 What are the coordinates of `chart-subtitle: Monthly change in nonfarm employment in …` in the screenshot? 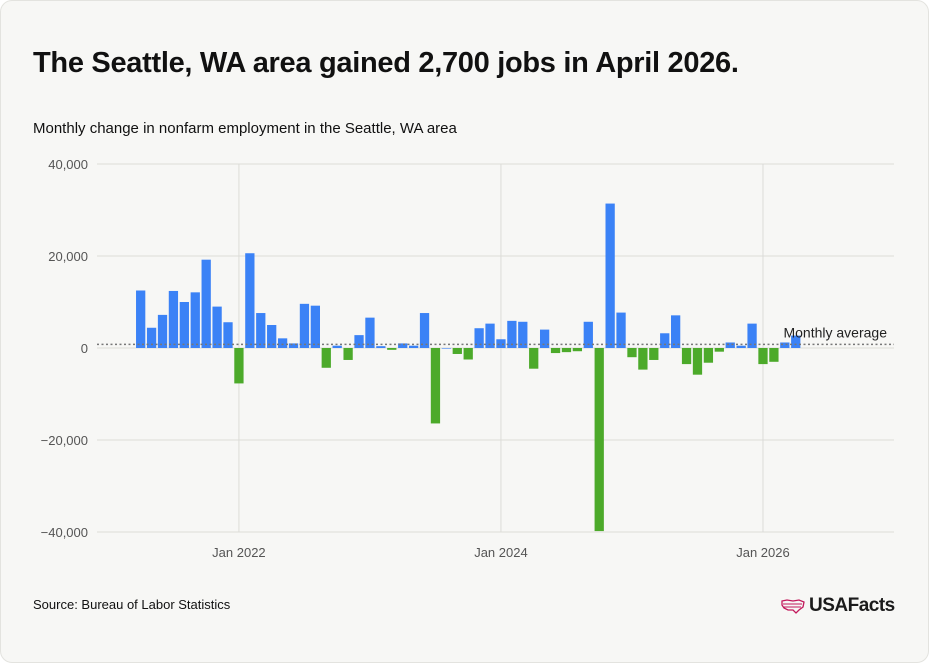 It's located at (245, 128).